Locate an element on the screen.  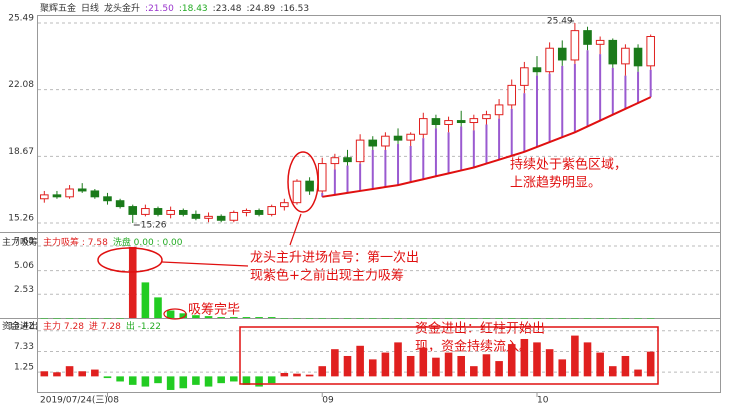
header-part: :24.89 is located at coordinates (260, 9).